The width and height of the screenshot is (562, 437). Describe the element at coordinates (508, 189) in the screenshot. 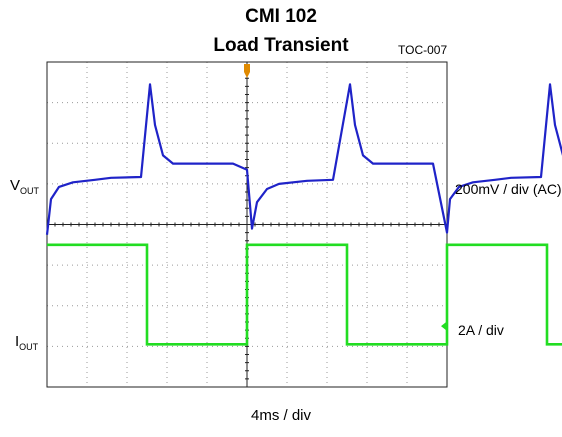

I see `vout-scale-label: 200mV / div (AC)` at that location.